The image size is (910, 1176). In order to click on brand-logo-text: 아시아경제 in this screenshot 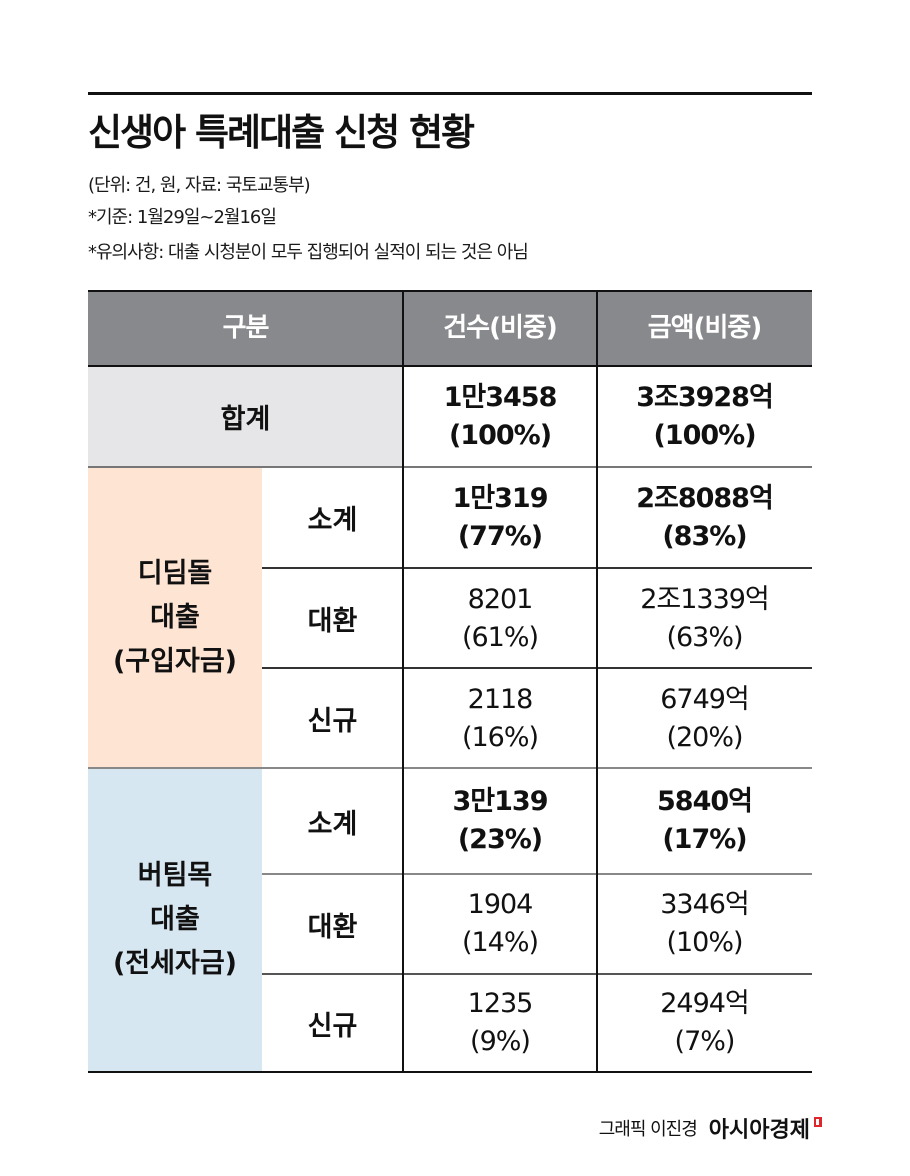, I will do `click(759, 1130)`.